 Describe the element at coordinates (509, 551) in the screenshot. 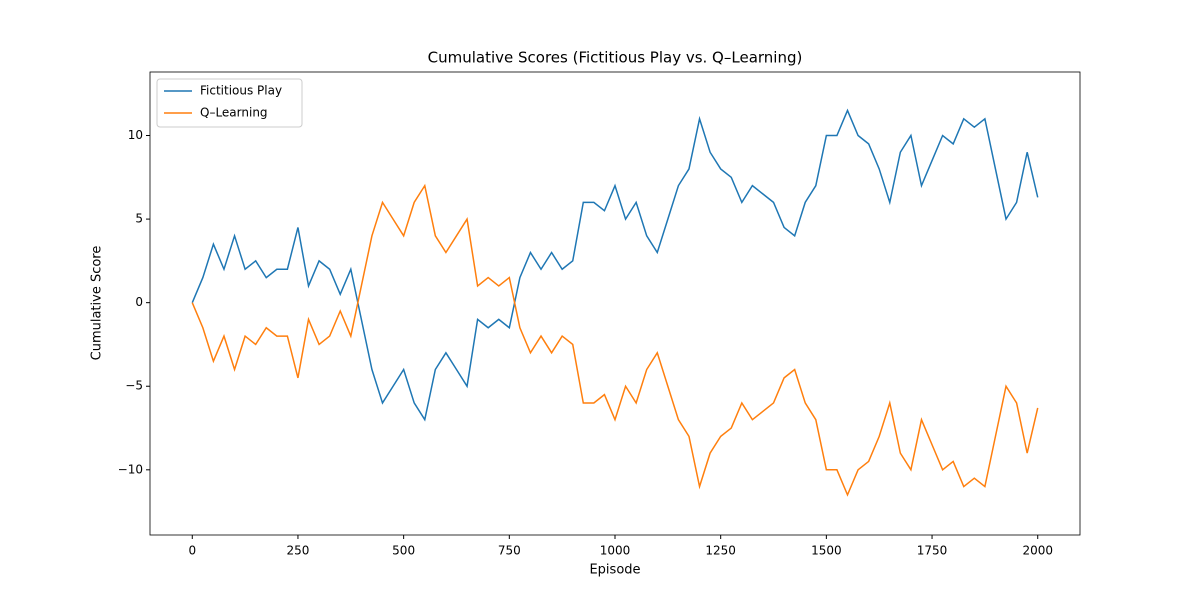

I see `x-tick-label: 750` at that location.